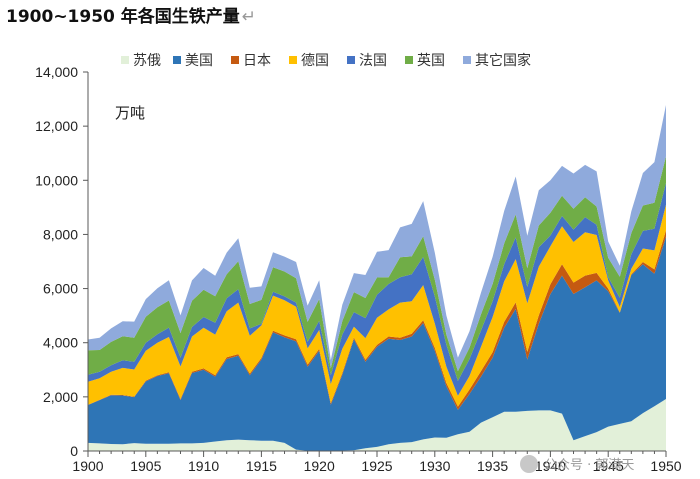 The width and height of the screenshot is (700, 479). I want to click on x-tick-label: 1930, so click(434, 466).